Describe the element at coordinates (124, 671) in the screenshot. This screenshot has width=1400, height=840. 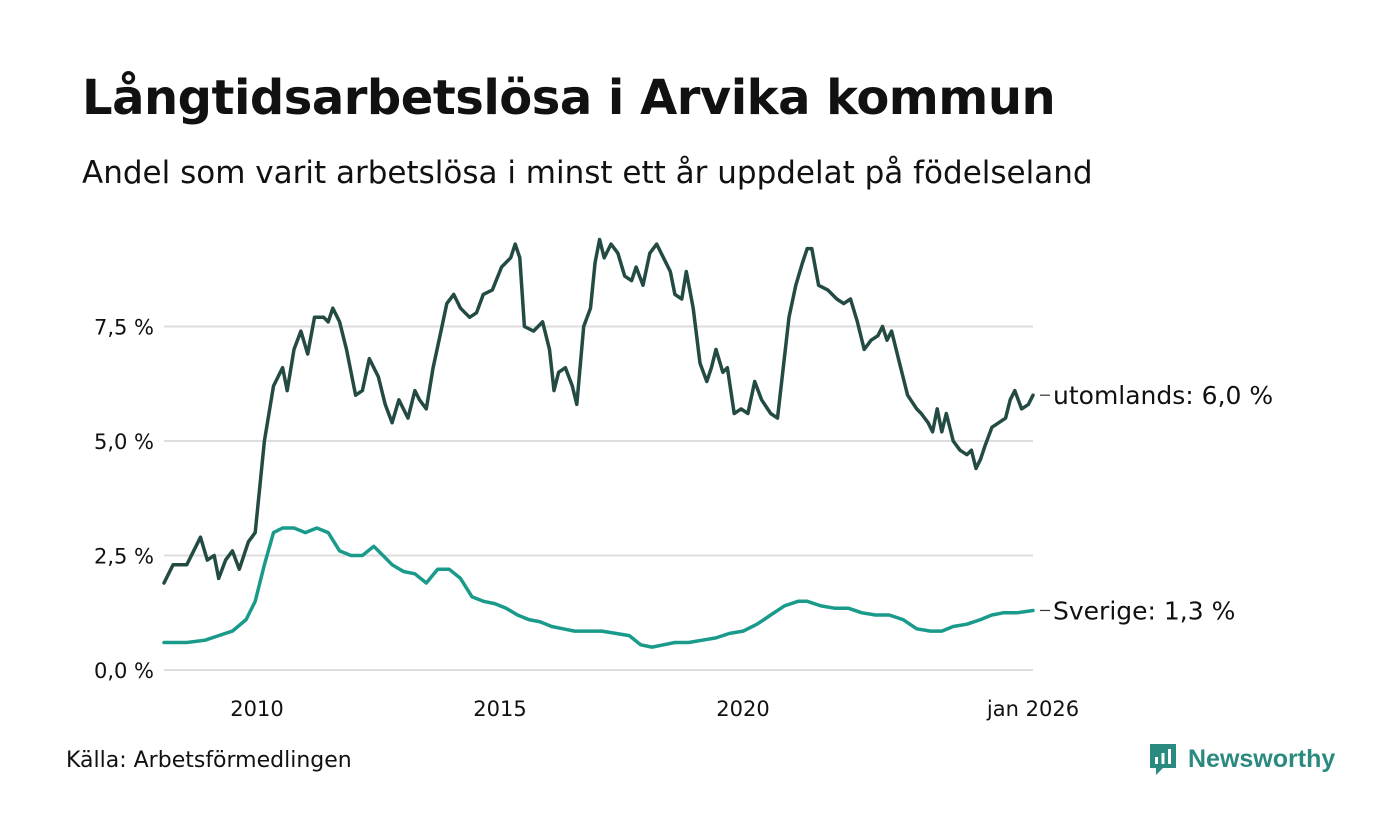
I see `y-tick-label: 0,0 %` at that location.